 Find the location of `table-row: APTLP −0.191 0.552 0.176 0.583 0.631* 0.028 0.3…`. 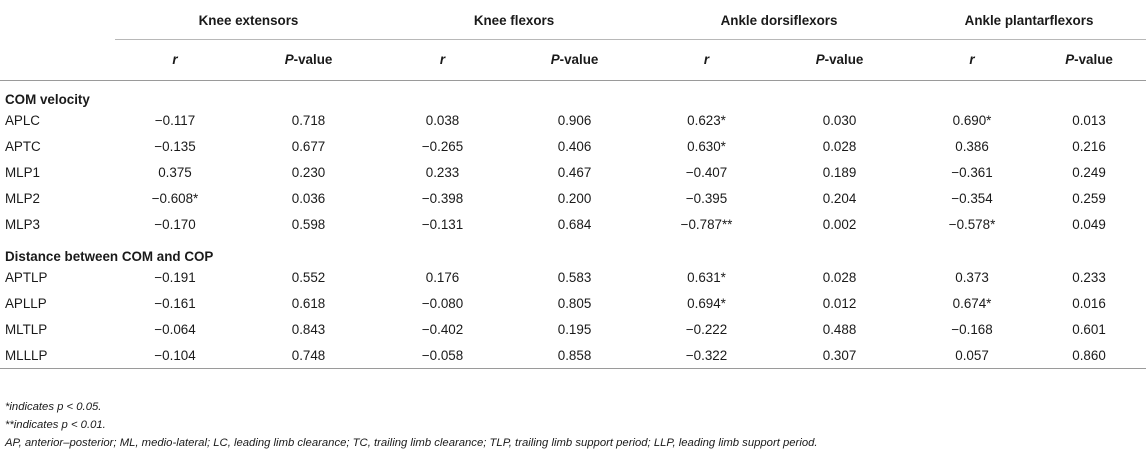

table-row: APTLP −0.191 0.552 0.176 0.583 0.631* 0.028 0.3… is located at coordinates (573, 278).